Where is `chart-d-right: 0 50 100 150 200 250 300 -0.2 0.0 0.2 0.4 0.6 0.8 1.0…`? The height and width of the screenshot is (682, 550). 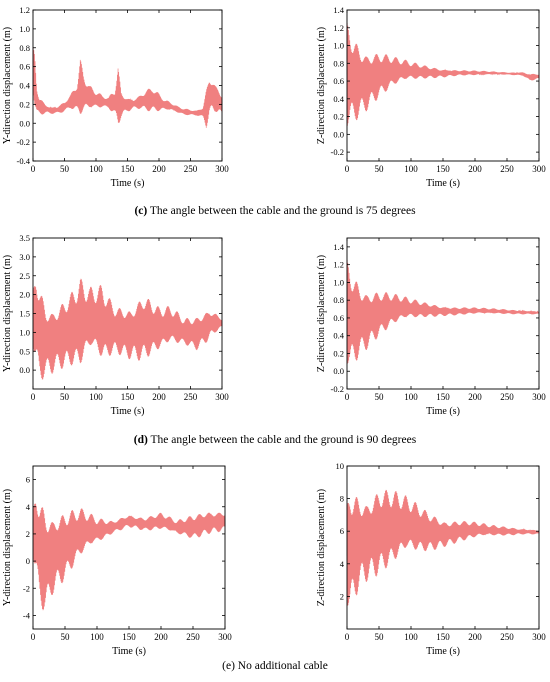 chart-d-right: 0 50 100 150 200 250 300 -0.2 0.0 0.2 0.4 0.6 0.8 1.0… is located at coordinates (431, 327).